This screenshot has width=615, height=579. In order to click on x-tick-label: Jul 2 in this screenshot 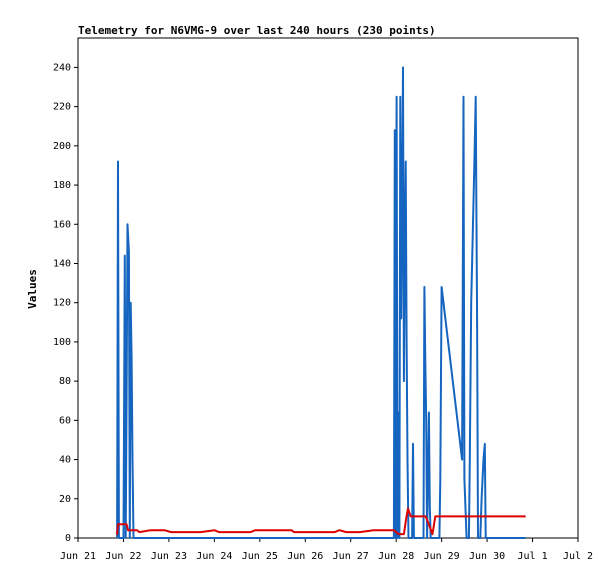, I will do `click(578, 556)`.